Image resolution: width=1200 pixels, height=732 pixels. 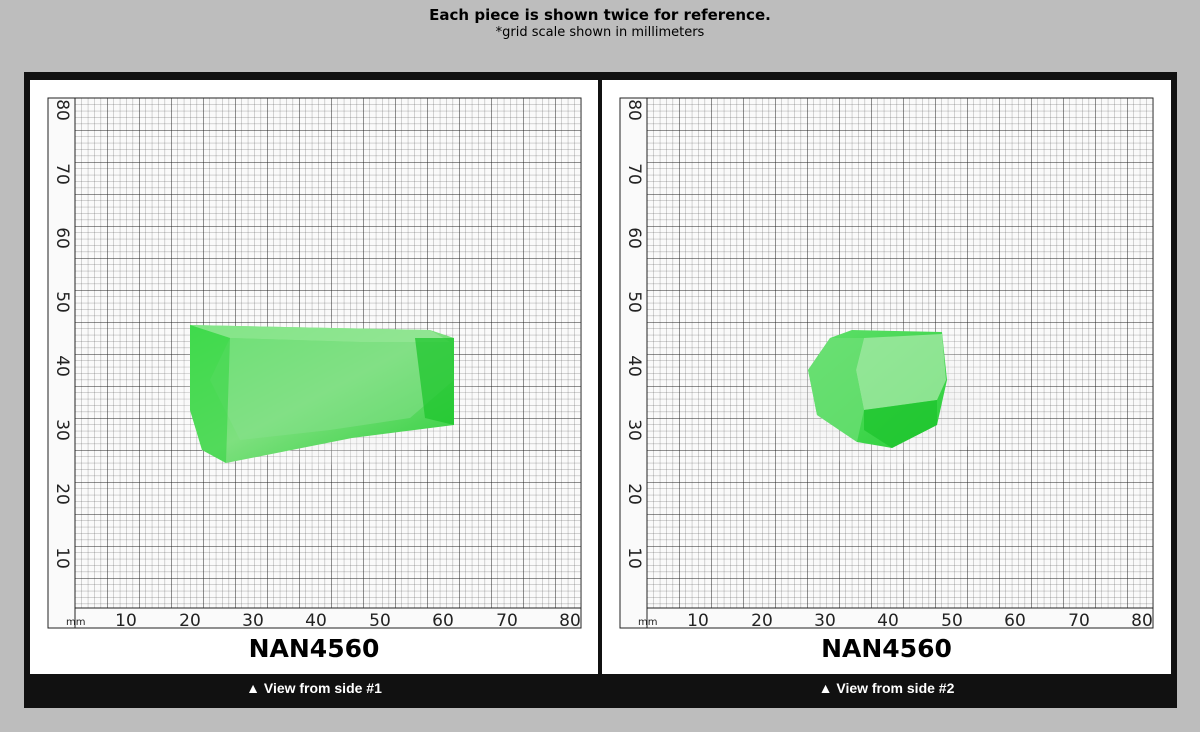 I want to click on caption-side-1: ▲ View from side #1, so click(x=314, y=688).